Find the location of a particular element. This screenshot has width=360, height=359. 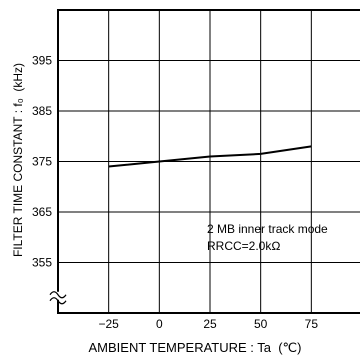

y-tick-label-3: 385 is located at coordinates (42, 111).